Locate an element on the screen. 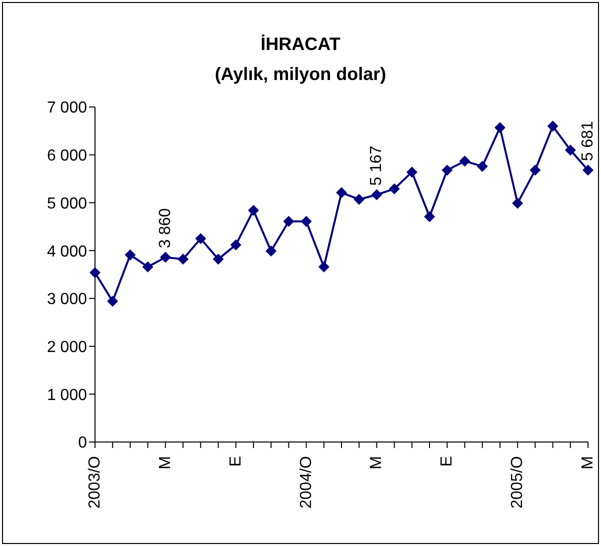 Image resolution: width=601 pixels, height=546 pixels. x-tick-label: 2005/O is located at coordinates (517, 482).